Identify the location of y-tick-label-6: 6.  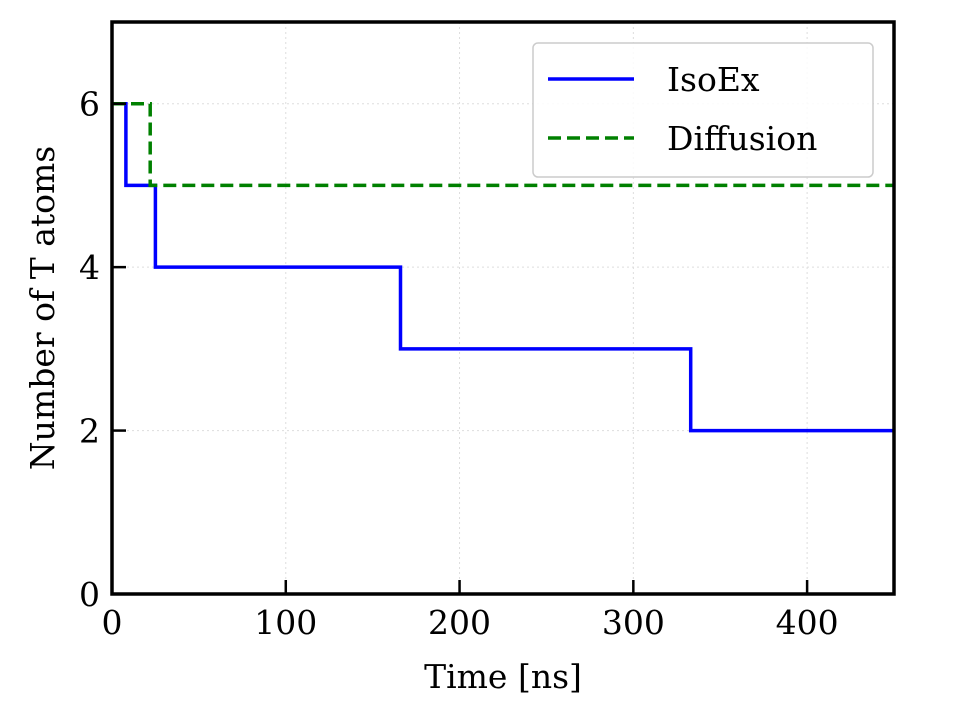
(89, 104).